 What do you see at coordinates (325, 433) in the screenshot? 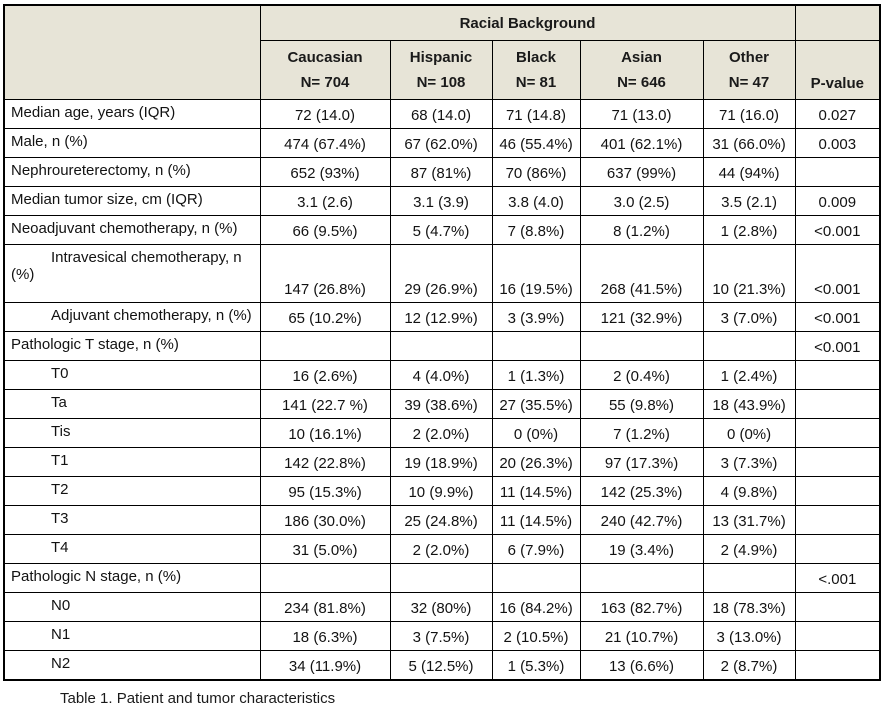
I see `value-cell: 10 (16.1%)` at bounding box center [325, 433].